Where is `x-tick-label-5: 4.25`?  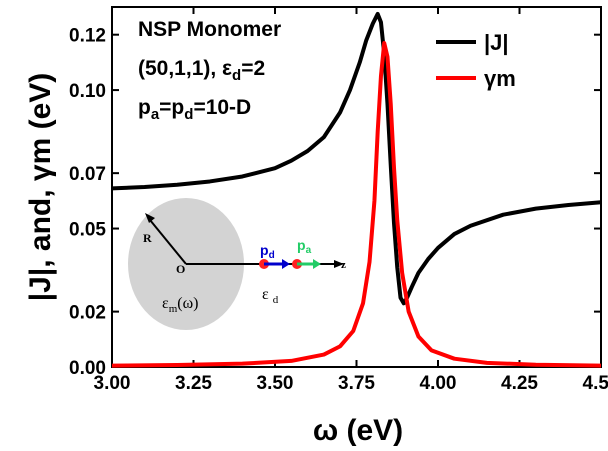
x-tick-label-5: 4.25 is located at coordinates (519, 383).